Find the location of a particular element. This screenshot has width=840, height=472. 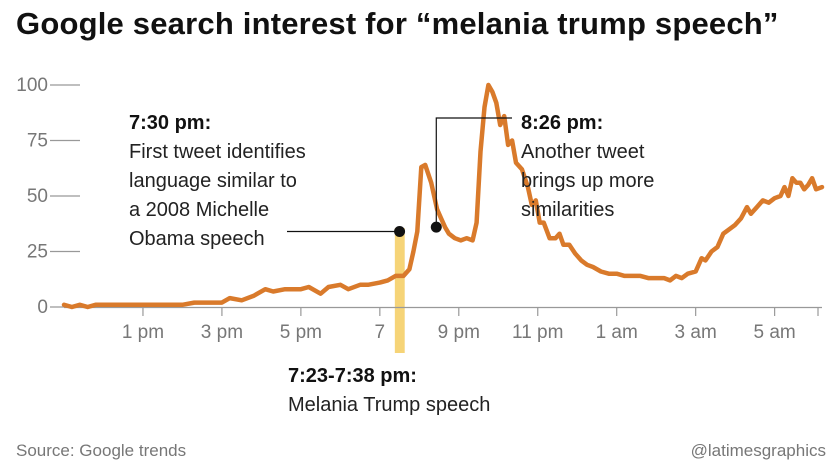

y-tick-label: 0 is located at coordinates (42, 307).